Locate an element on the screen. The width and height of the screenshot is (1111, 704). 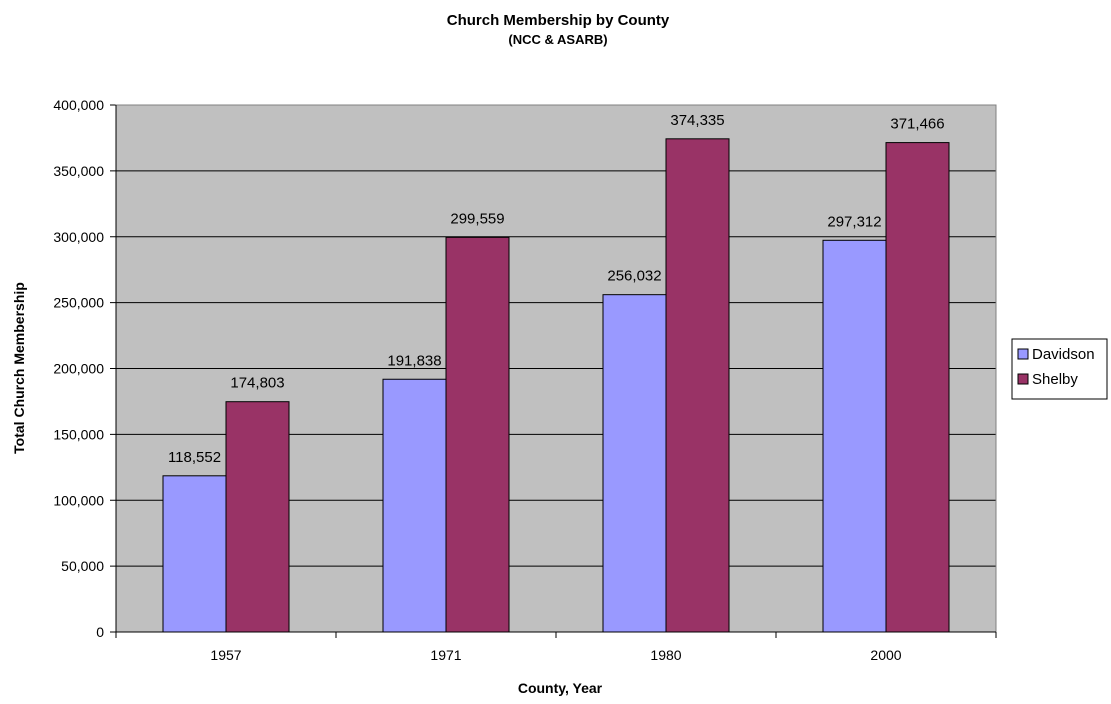
legend: Davidson Shelby is located at coordinates (1059, 369).